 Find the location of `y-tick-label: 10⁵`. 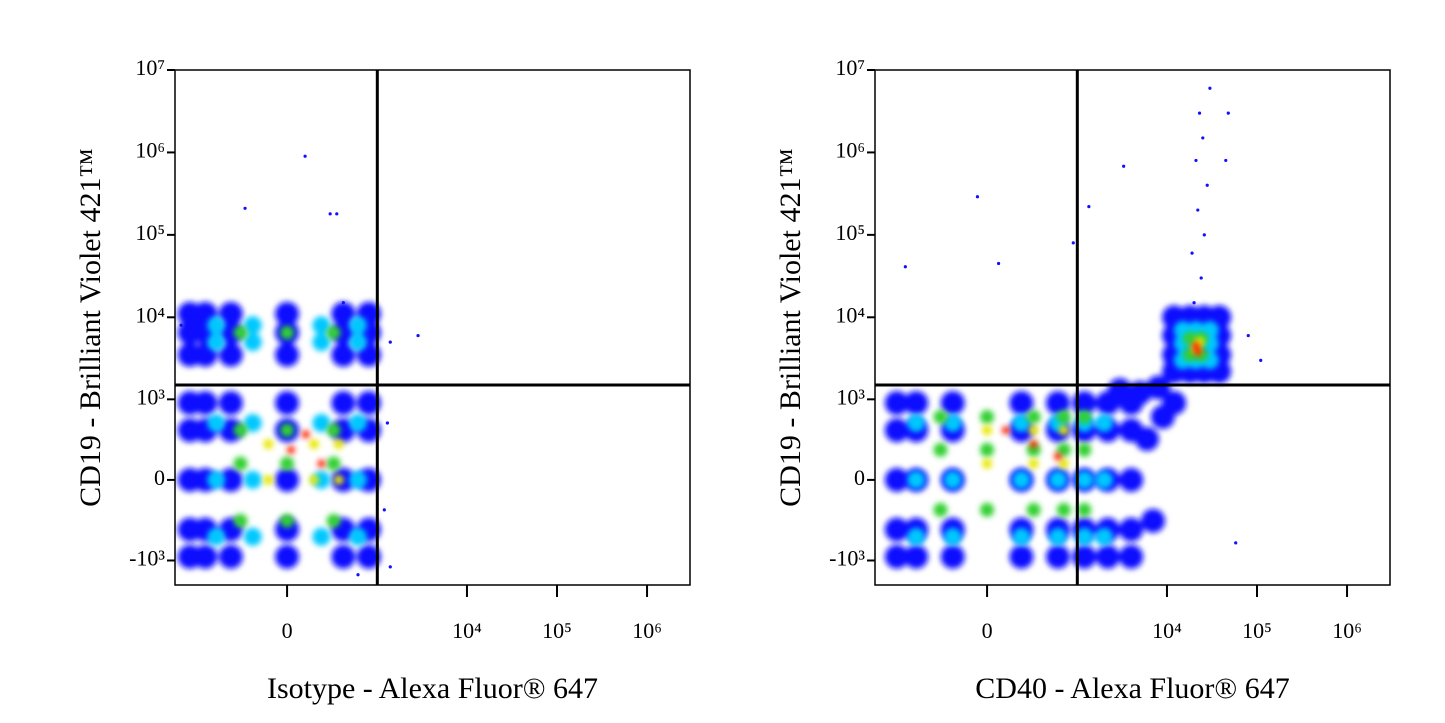

y-tick-label: 10⁵ is located at coordinates (150, 232).